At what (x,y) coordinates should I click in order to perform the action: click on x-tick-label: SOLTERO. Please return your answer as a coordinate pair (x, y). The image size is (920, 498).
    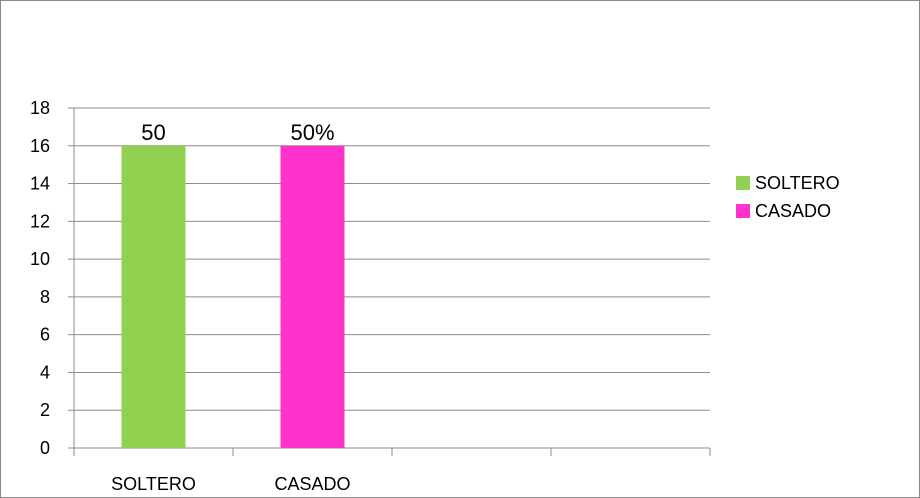
    Looking at the image, I should click on (153, 484).